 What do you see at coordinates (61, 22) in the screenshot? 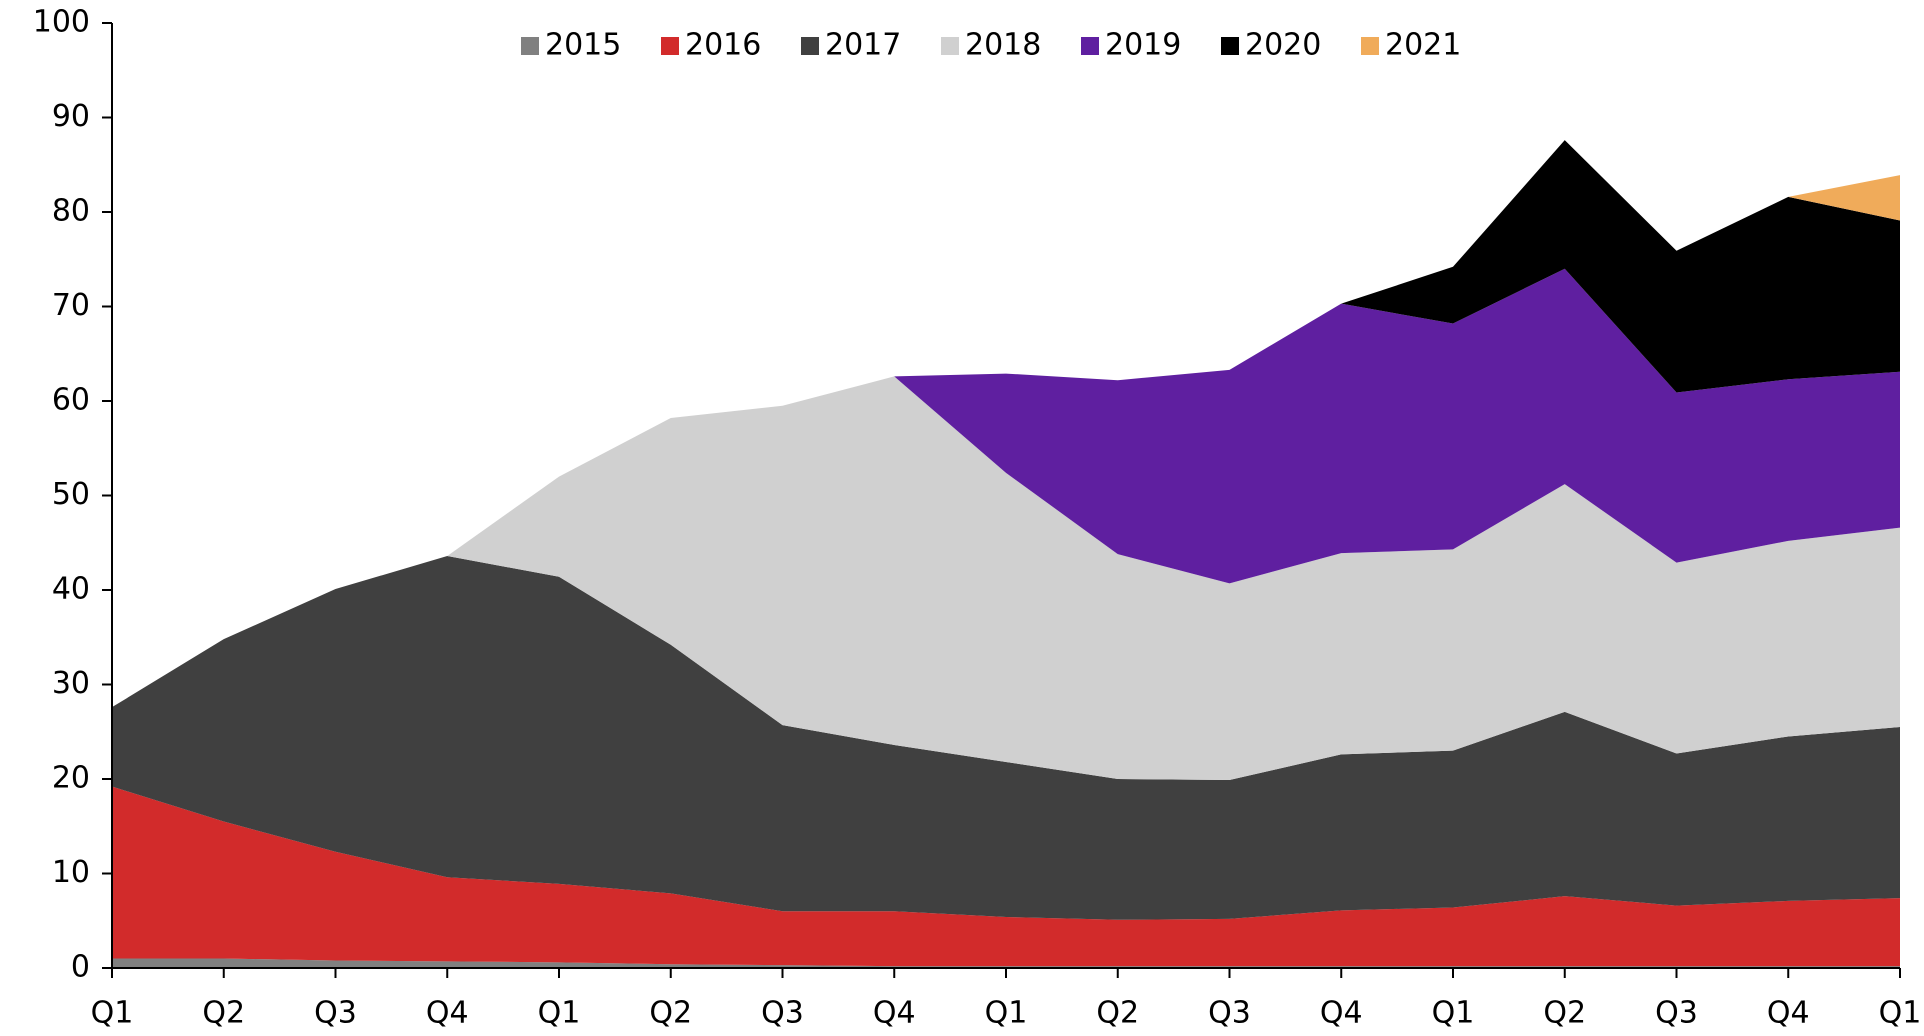
I see `y-tick-label: 100` at bounding box center [61, 22].